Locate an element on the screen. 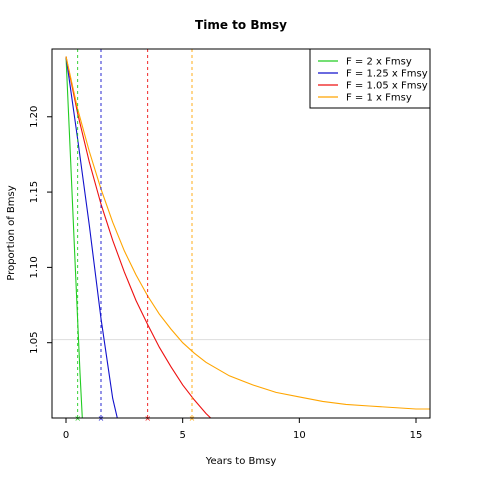  legend-box is located at coordinates (370, 78).